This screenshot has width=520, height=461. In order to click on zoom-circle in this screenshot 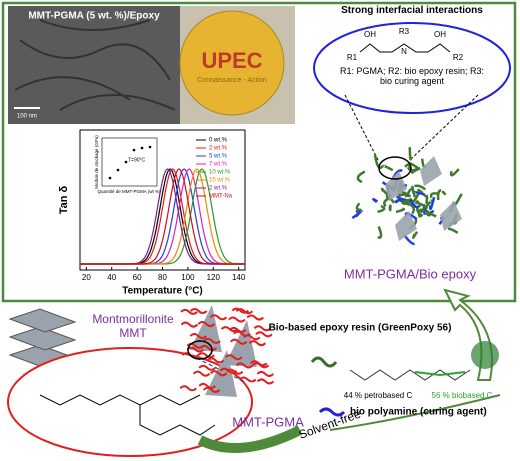, I will do `click(395, 168)`.